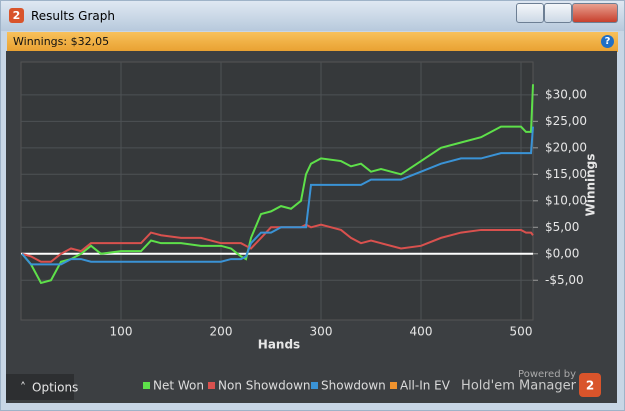 The height and width of the screenshot is (411, 625). Describe the element at coordinates (279, 345) in the screenshot. I see `x-axis-label: Hands` at that location.